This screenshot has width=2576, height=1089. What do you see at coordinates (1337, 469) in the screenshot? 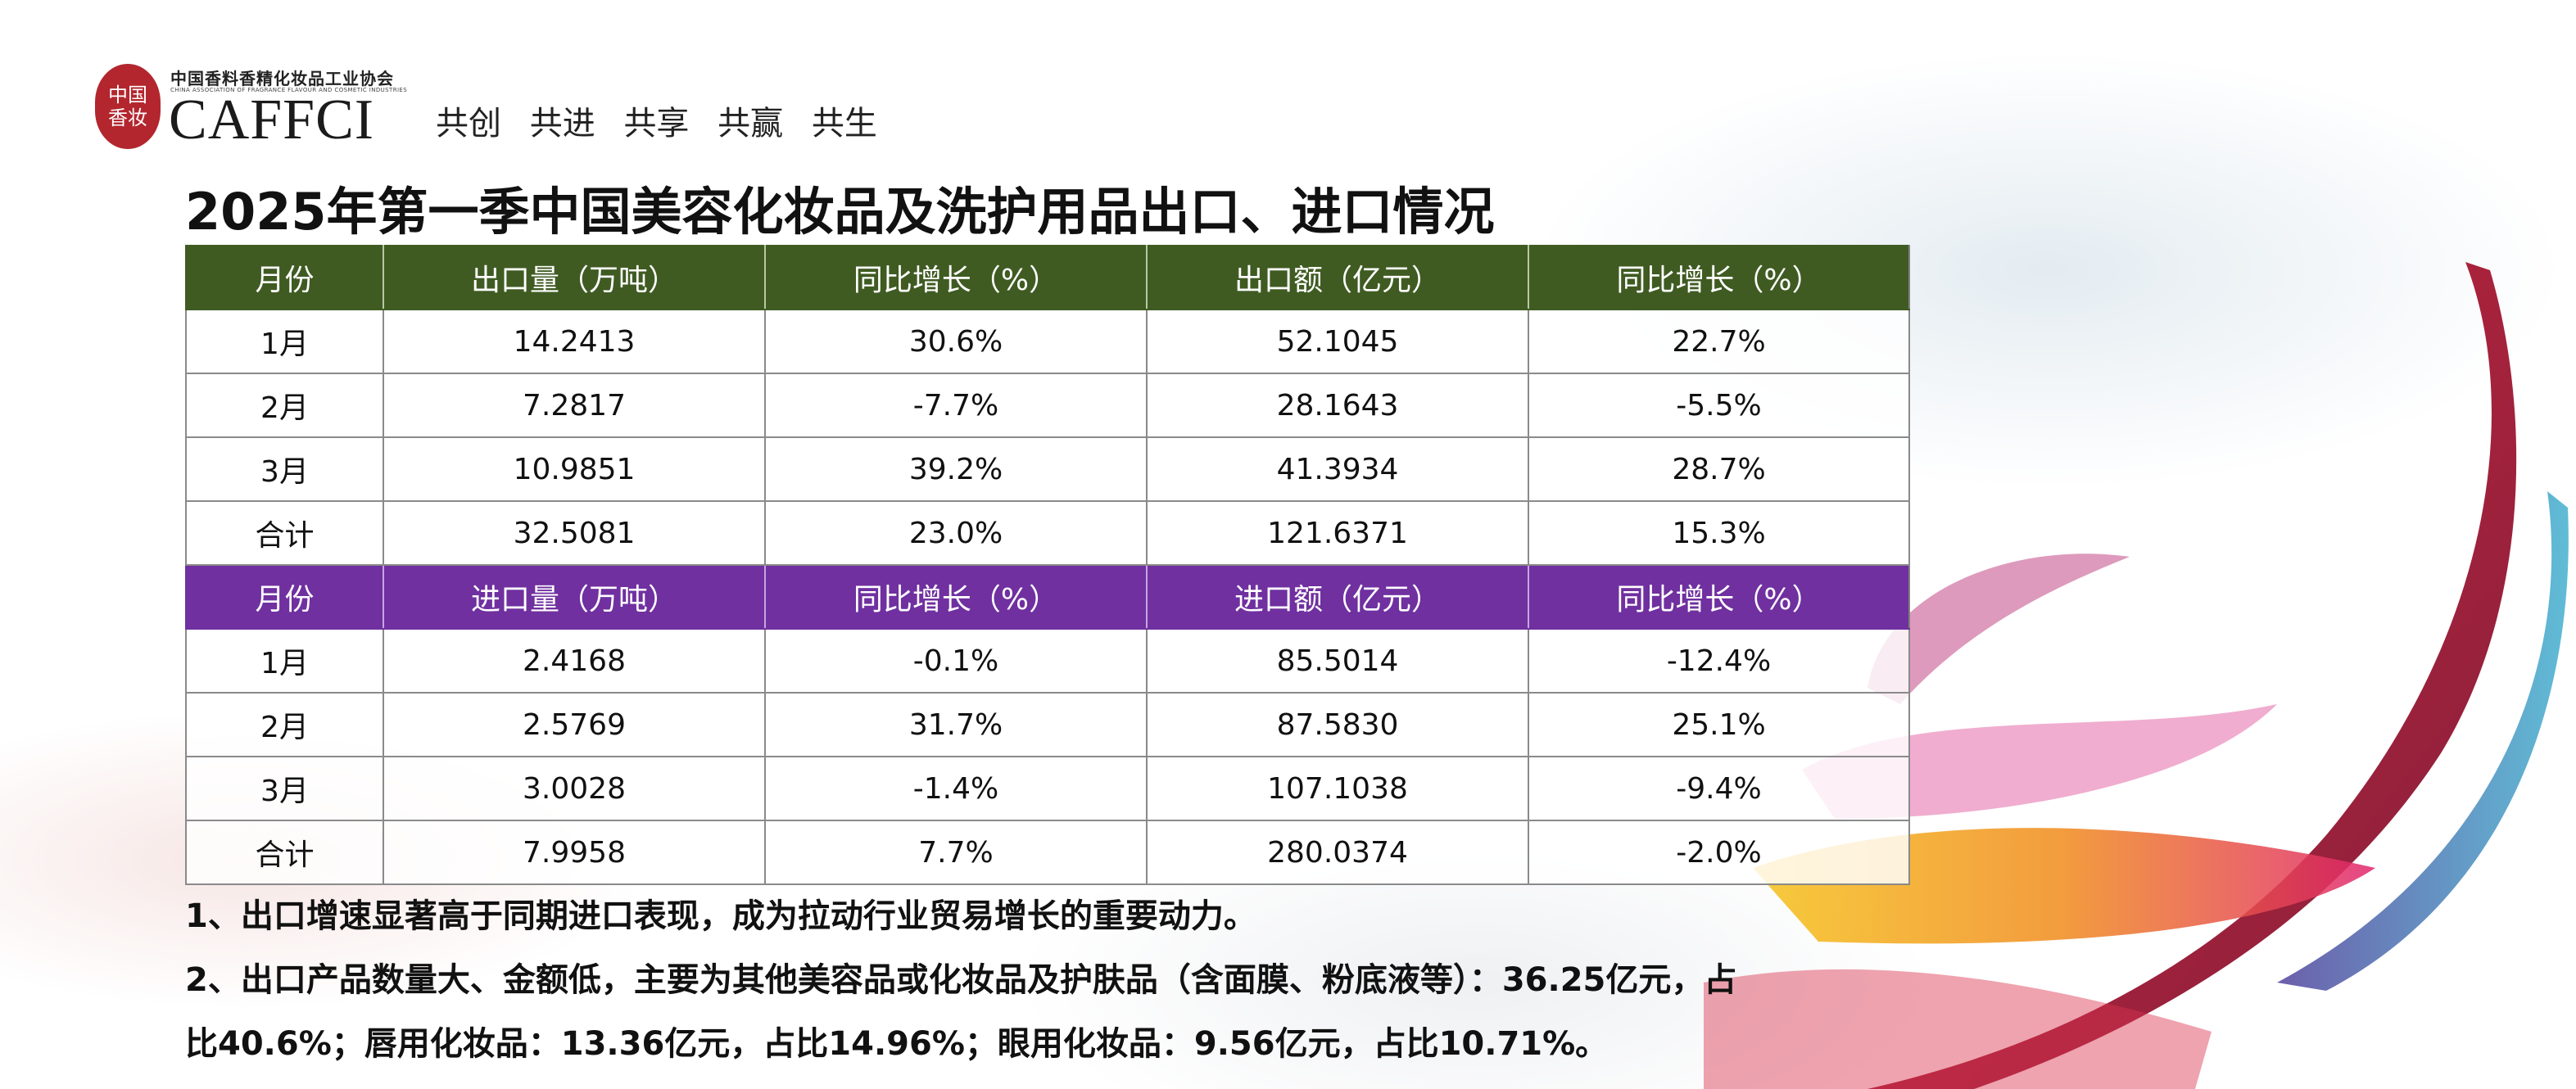
I see `table-cell: 41.3934` at bounding box center [1337, 469].